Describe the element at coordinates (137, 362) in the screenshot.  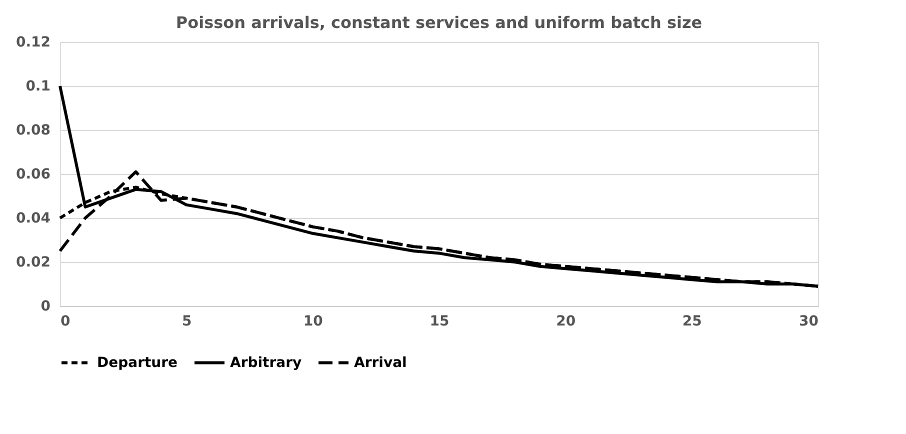
I see `legend-label: Departure` at that location.